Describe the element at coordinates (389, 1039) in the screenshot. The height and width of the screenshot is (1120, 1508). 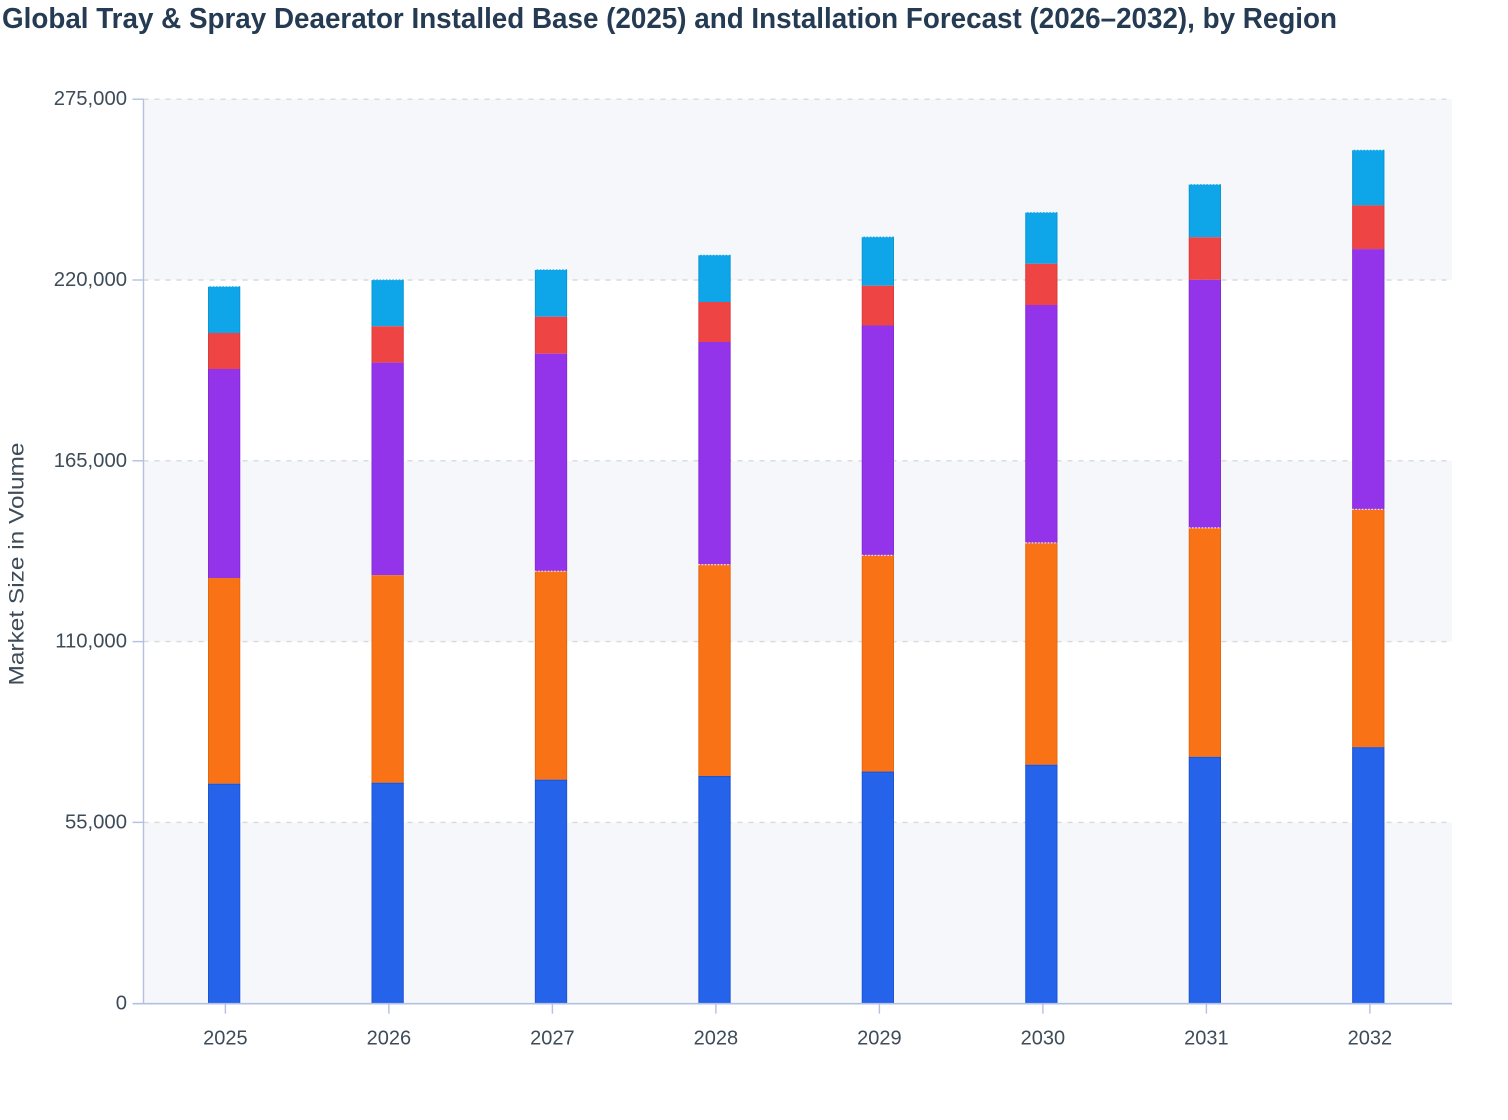
I see `svg-text: 2026` at that location.